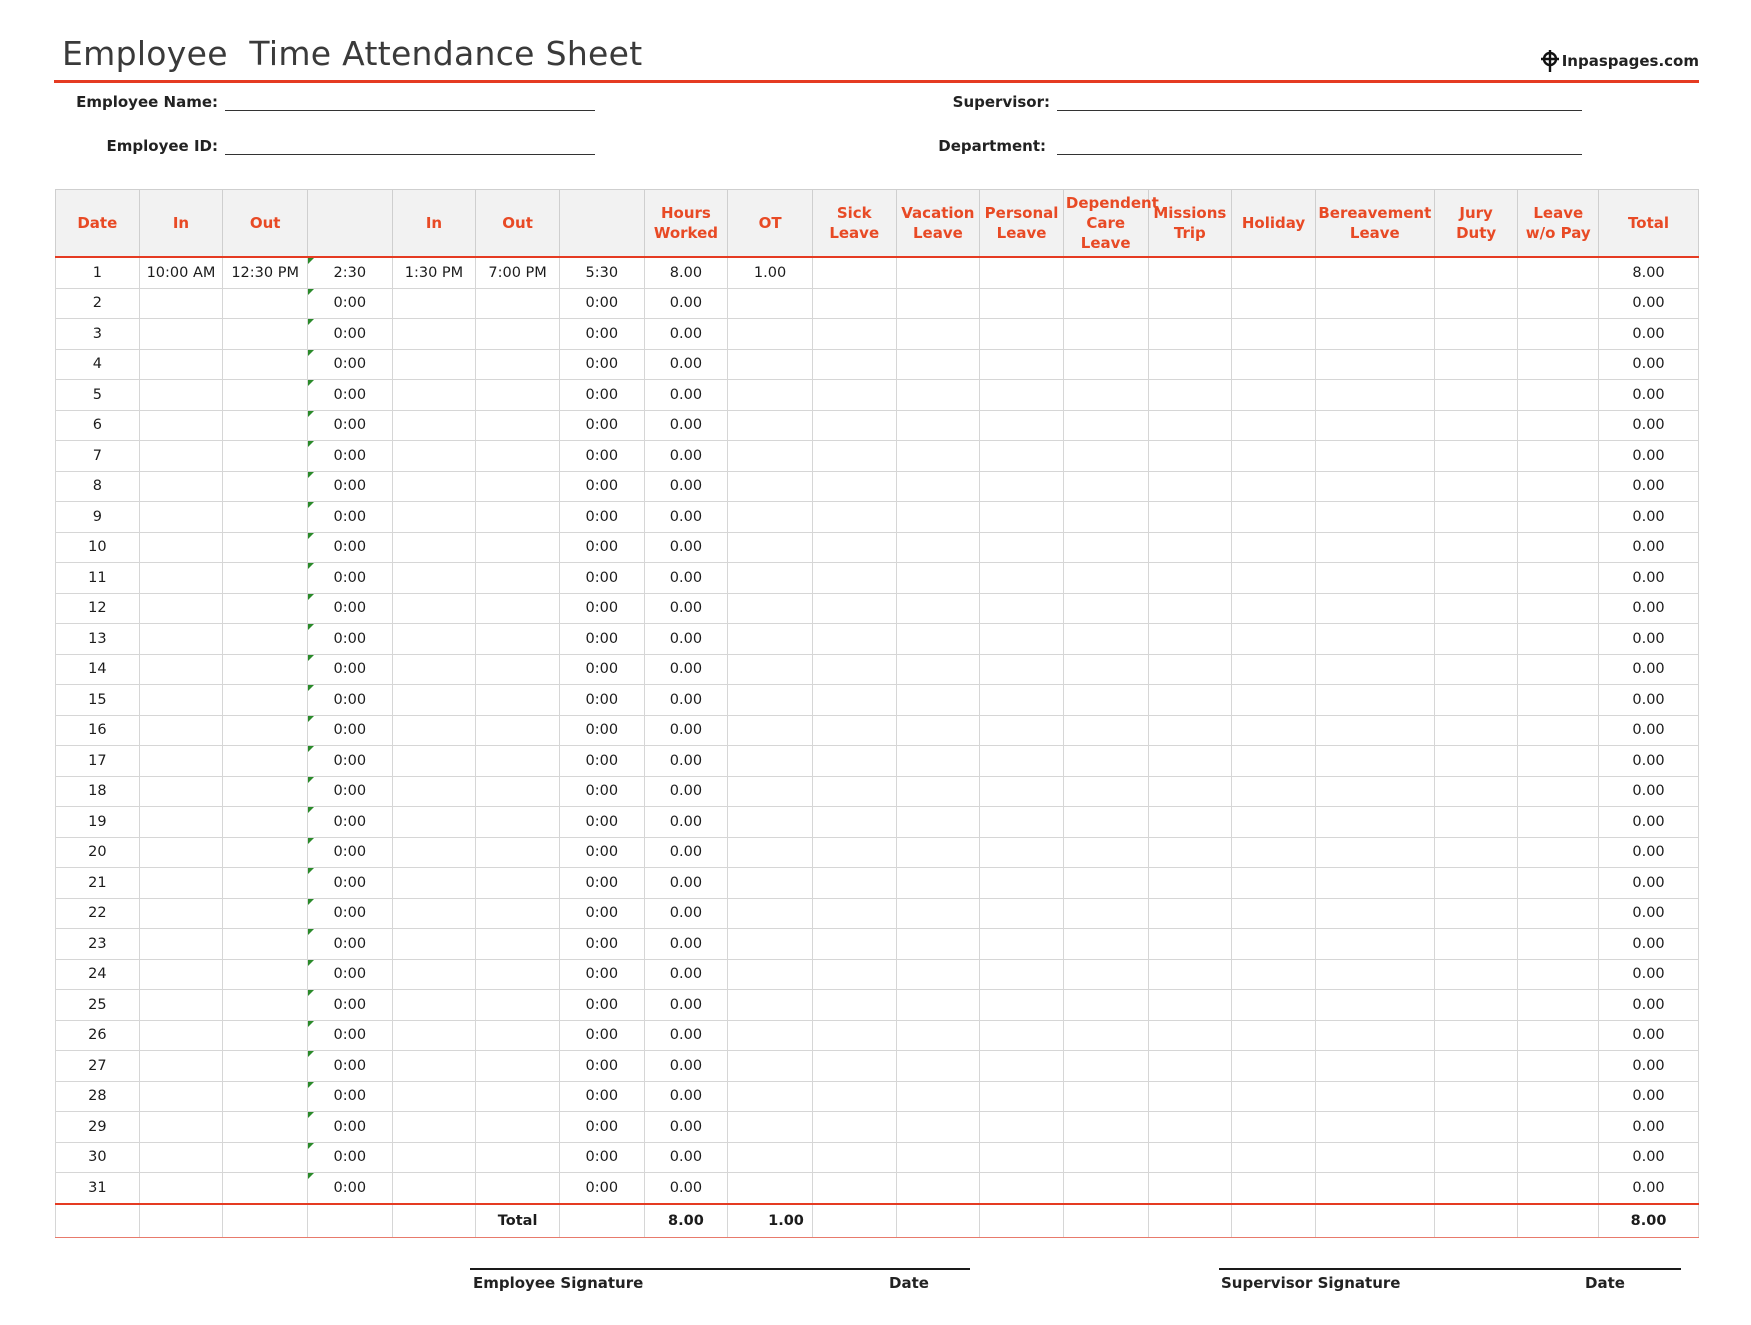 The width and height of the screenshot is (1751, 1325). What do you see at coordinates (97, 730) in the screenshot?
I see `date-cell: 16` at bounding box center [97, 730].